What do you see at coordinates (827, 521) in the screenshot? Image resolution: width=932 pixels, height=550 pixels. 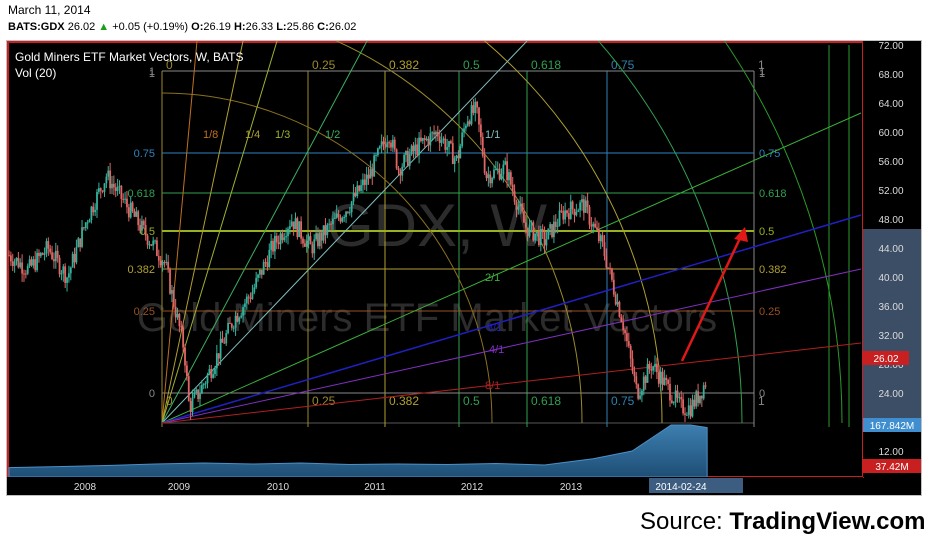 I see `source-brand: TradingView.com` at bounding box center [827, 521].